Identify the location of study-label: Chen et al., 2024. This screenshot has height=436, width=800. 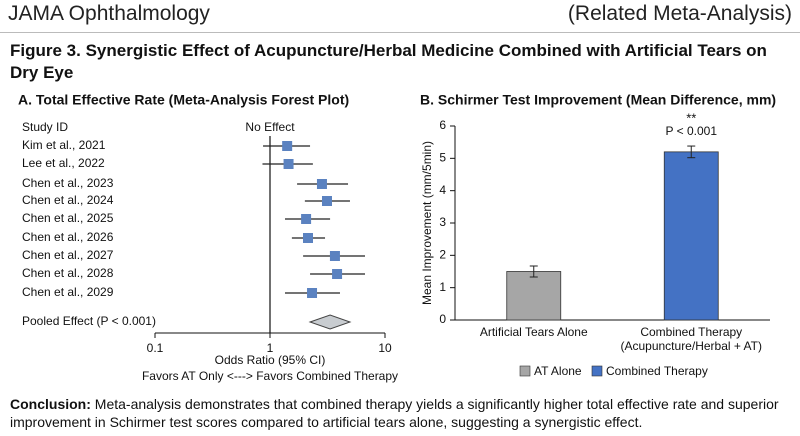
(68, 200).